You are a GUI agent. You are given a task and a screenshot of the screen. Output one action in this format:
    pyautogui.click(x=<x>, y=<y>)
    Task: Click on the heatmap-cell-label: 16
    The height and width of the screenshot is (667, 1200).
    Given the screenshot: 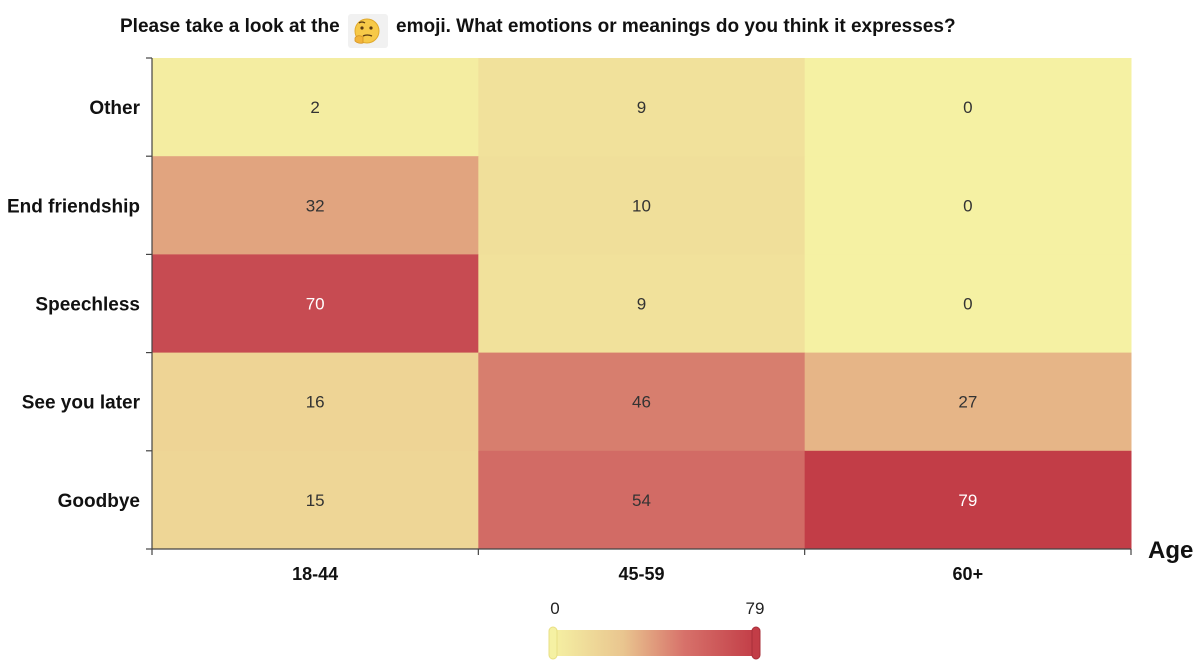 What is the action you would take?
    pyautogui.click(x=315, y=402)
    